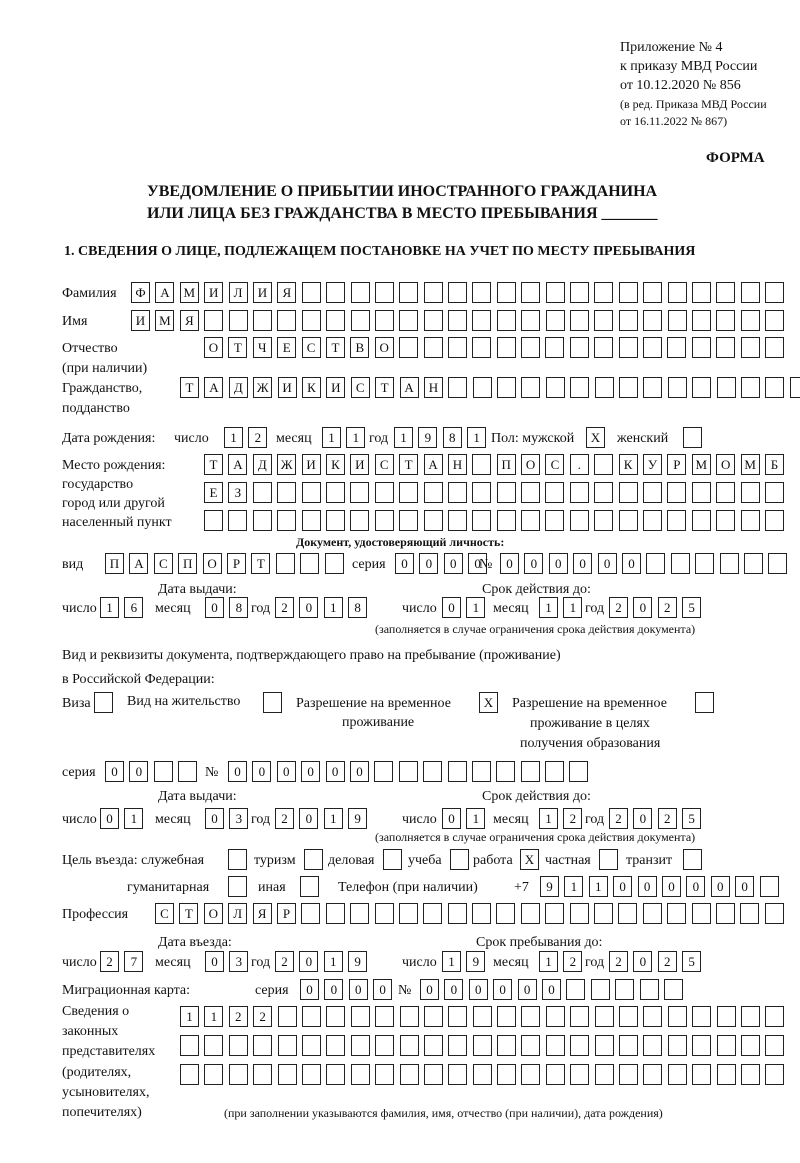 The image size is (800, 1163). I want to click on cell: 5, so click(692, 818).